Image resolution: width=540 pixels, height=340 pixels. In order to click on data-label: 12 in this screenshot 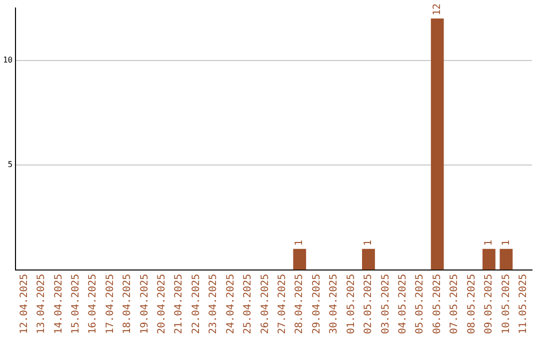, I will do `click(437, 9)`.